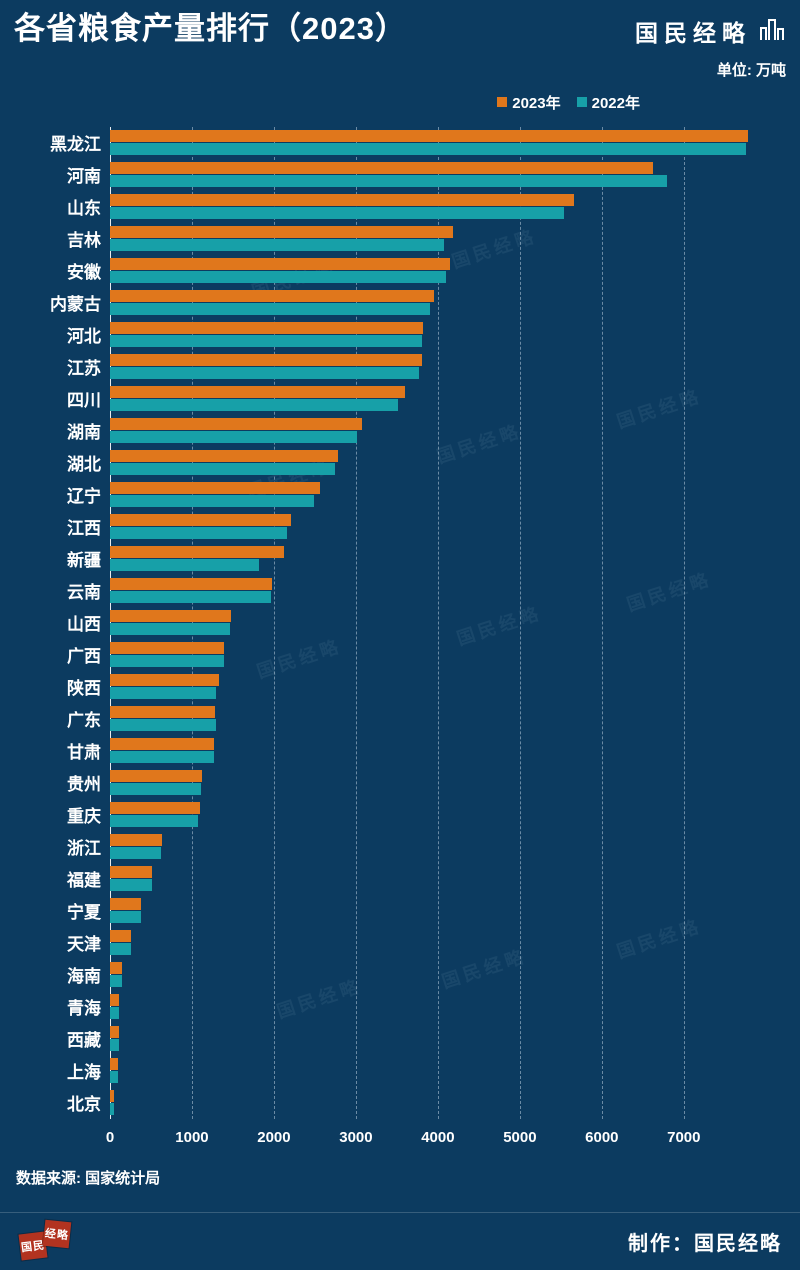  I want to click on bar-row: 贵州, so click(400, 783).